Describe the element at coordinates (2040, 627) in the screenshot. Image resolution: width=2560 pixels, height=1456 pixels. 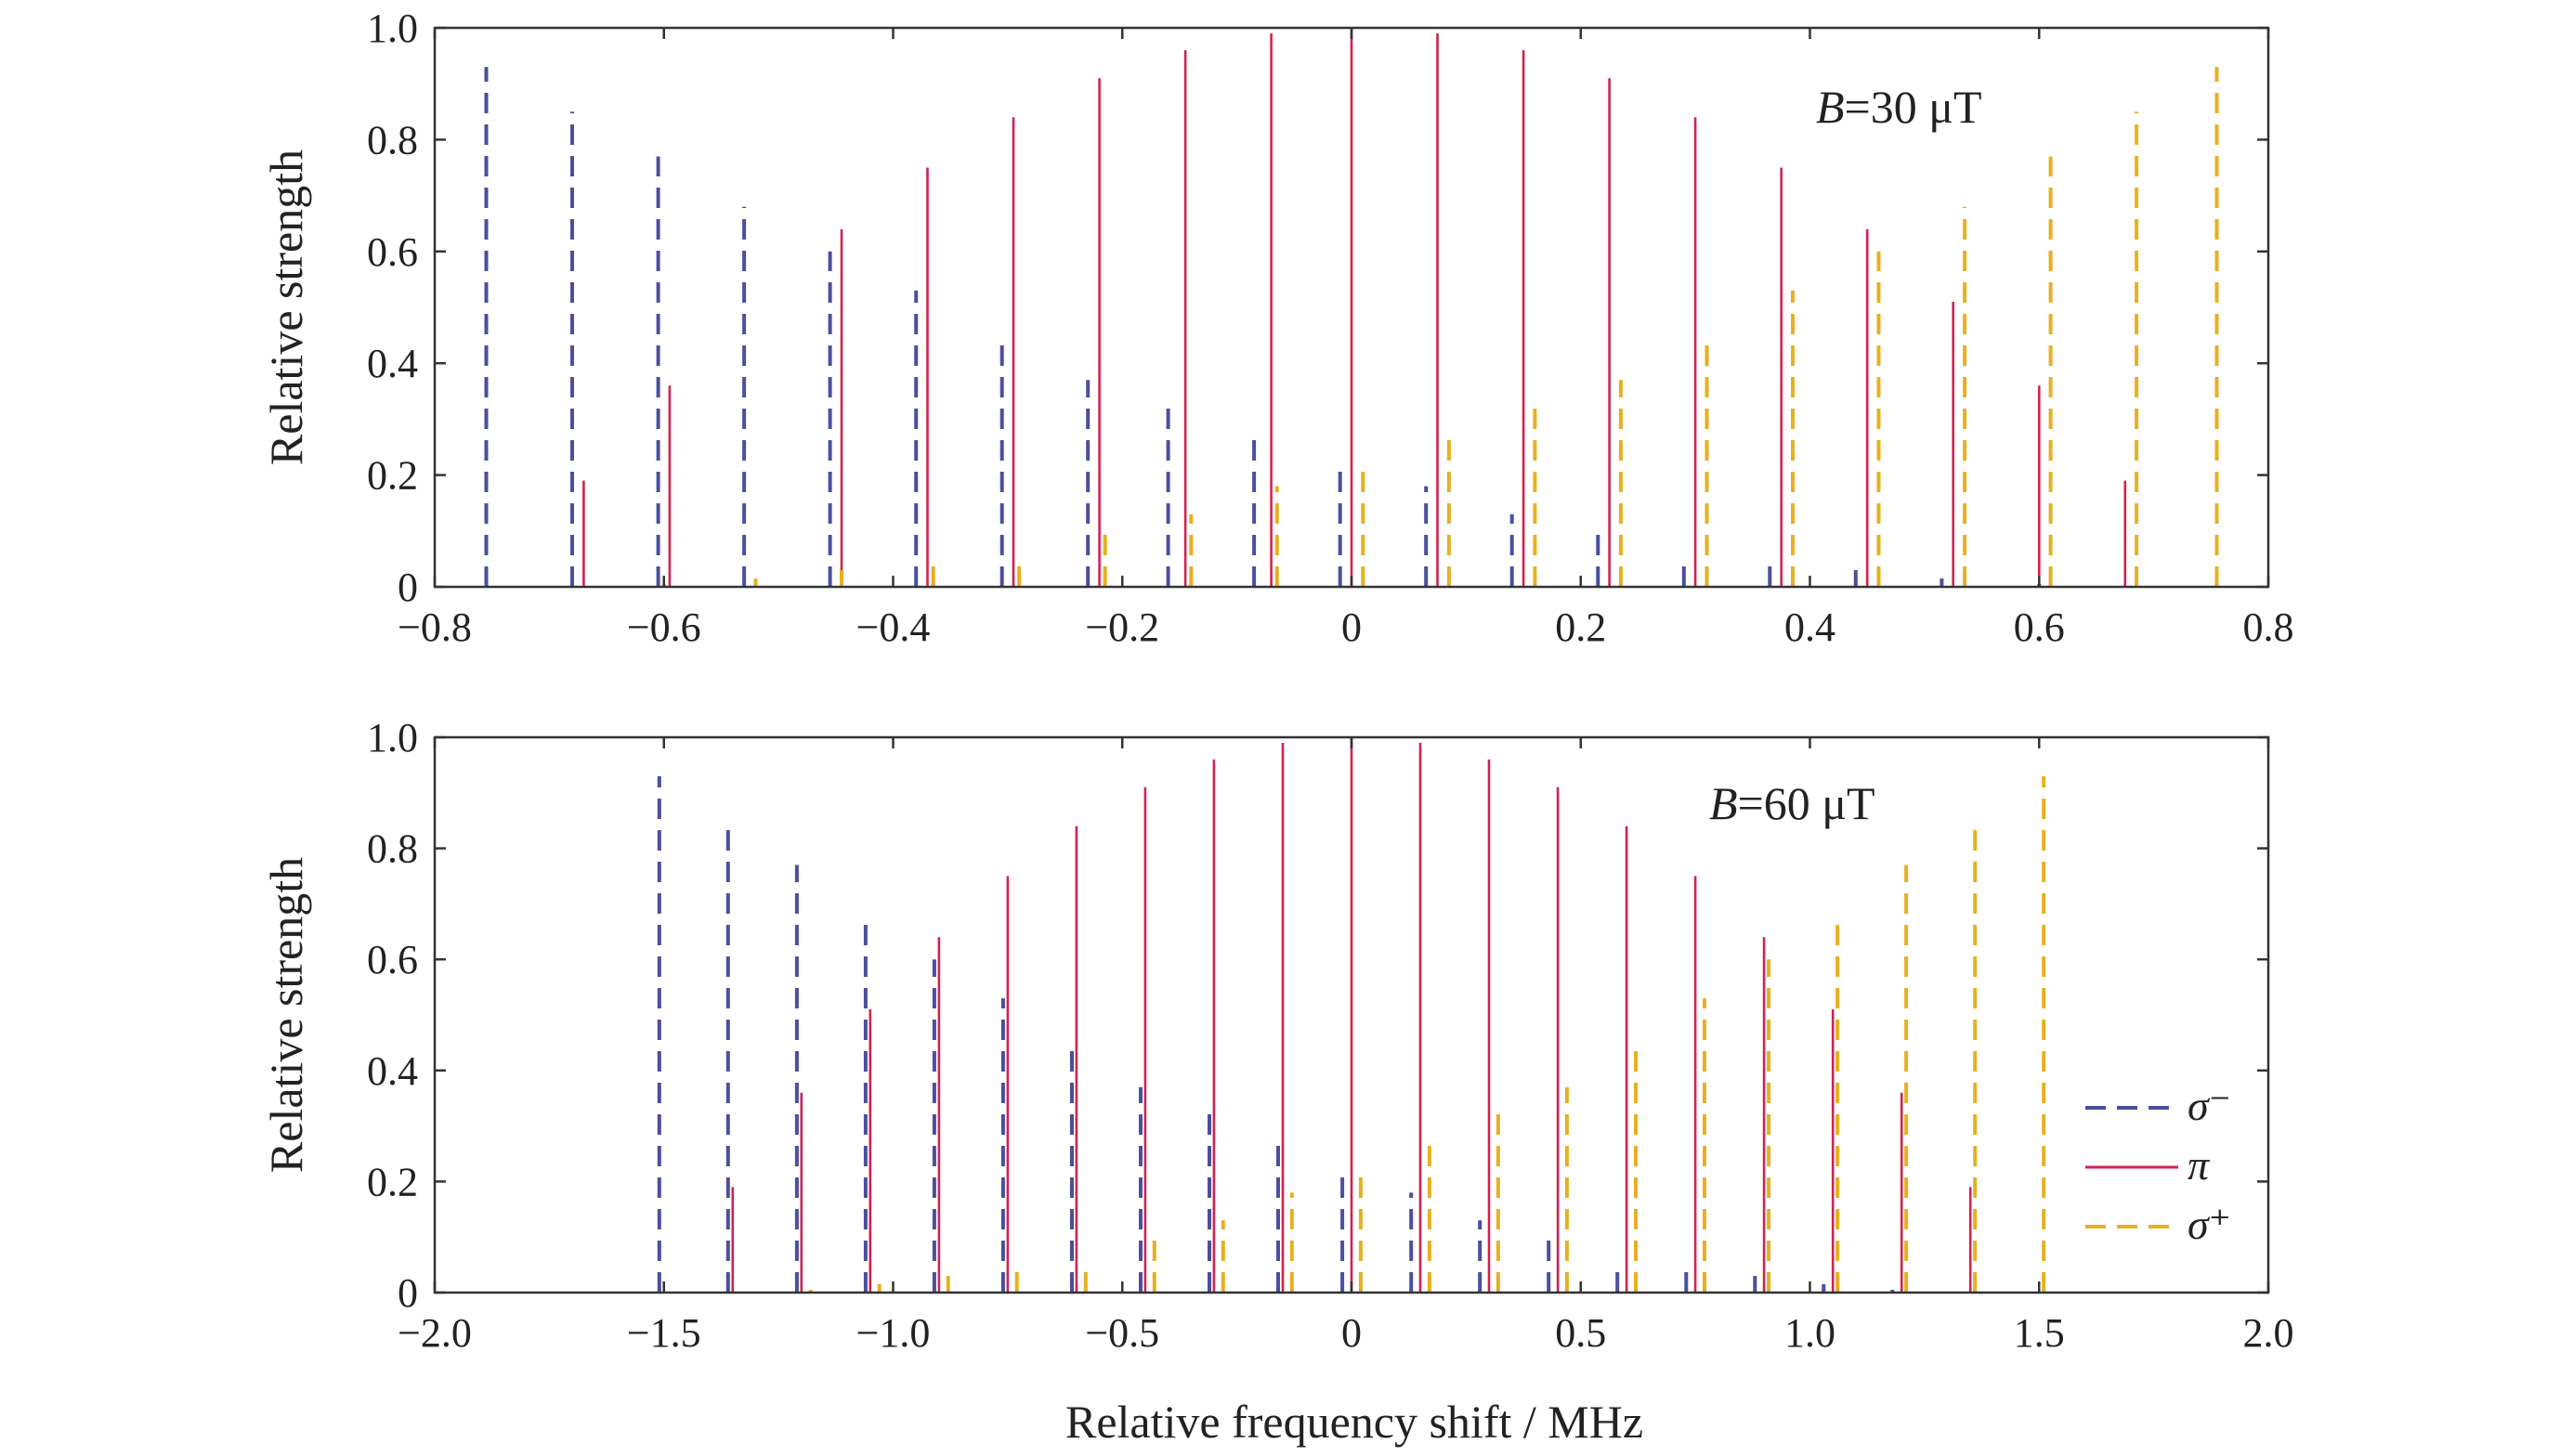
I see `x-tick-label: 0.6` at that location.